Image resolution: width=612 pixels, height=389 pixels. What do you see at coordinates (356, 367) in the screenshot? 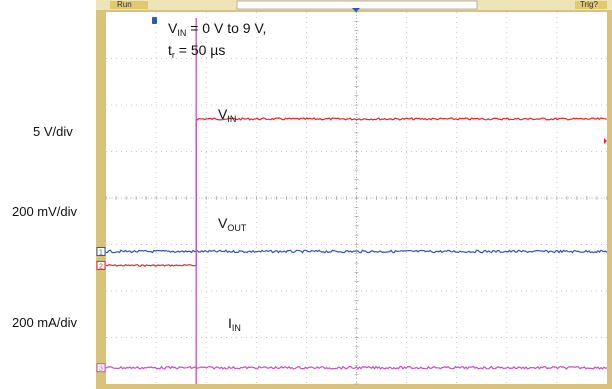
I see `trace-iin` at bounding box center [356, 367].